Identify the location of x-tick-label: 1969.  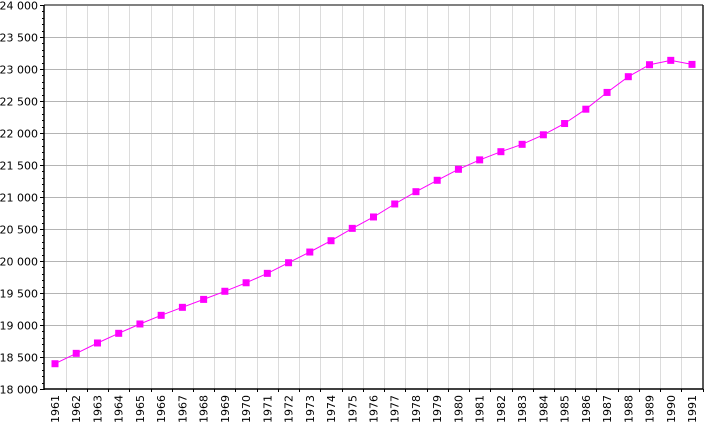
(225, 409).